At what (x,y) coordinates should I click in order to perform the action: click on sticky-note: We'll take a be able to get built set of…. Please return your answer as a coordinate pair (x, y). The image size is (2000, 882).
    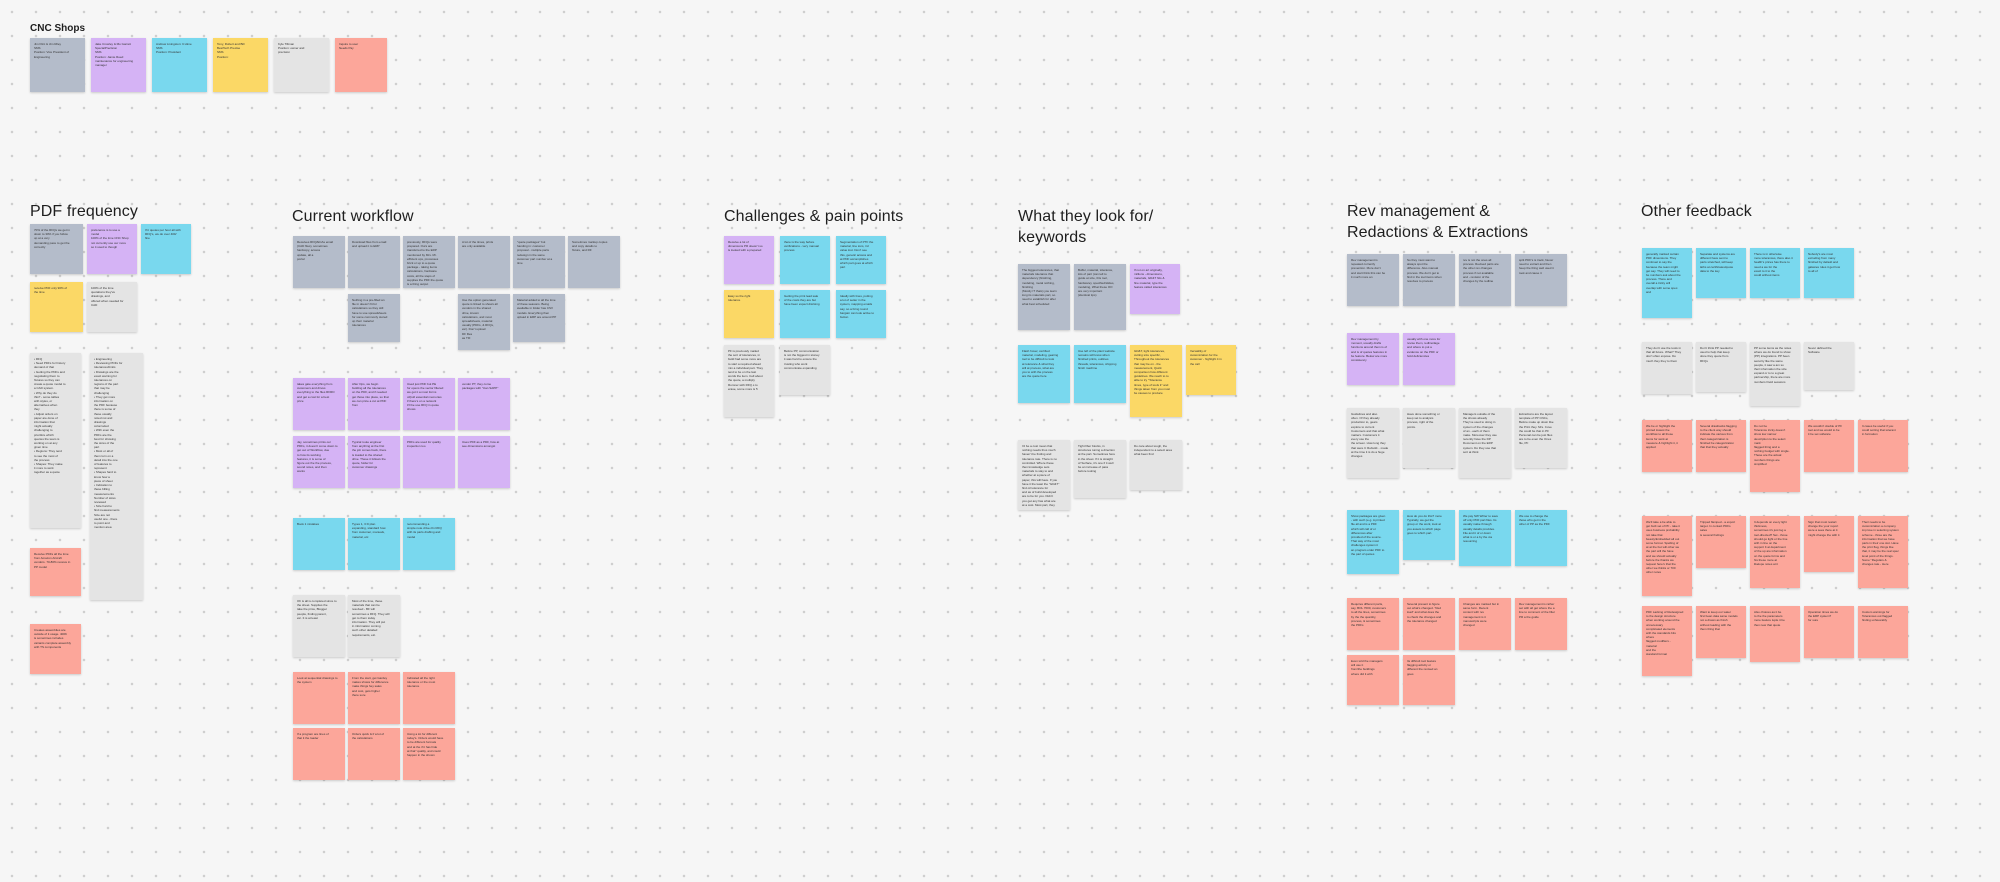
    Looking at the image, I should click on (1667, 556).